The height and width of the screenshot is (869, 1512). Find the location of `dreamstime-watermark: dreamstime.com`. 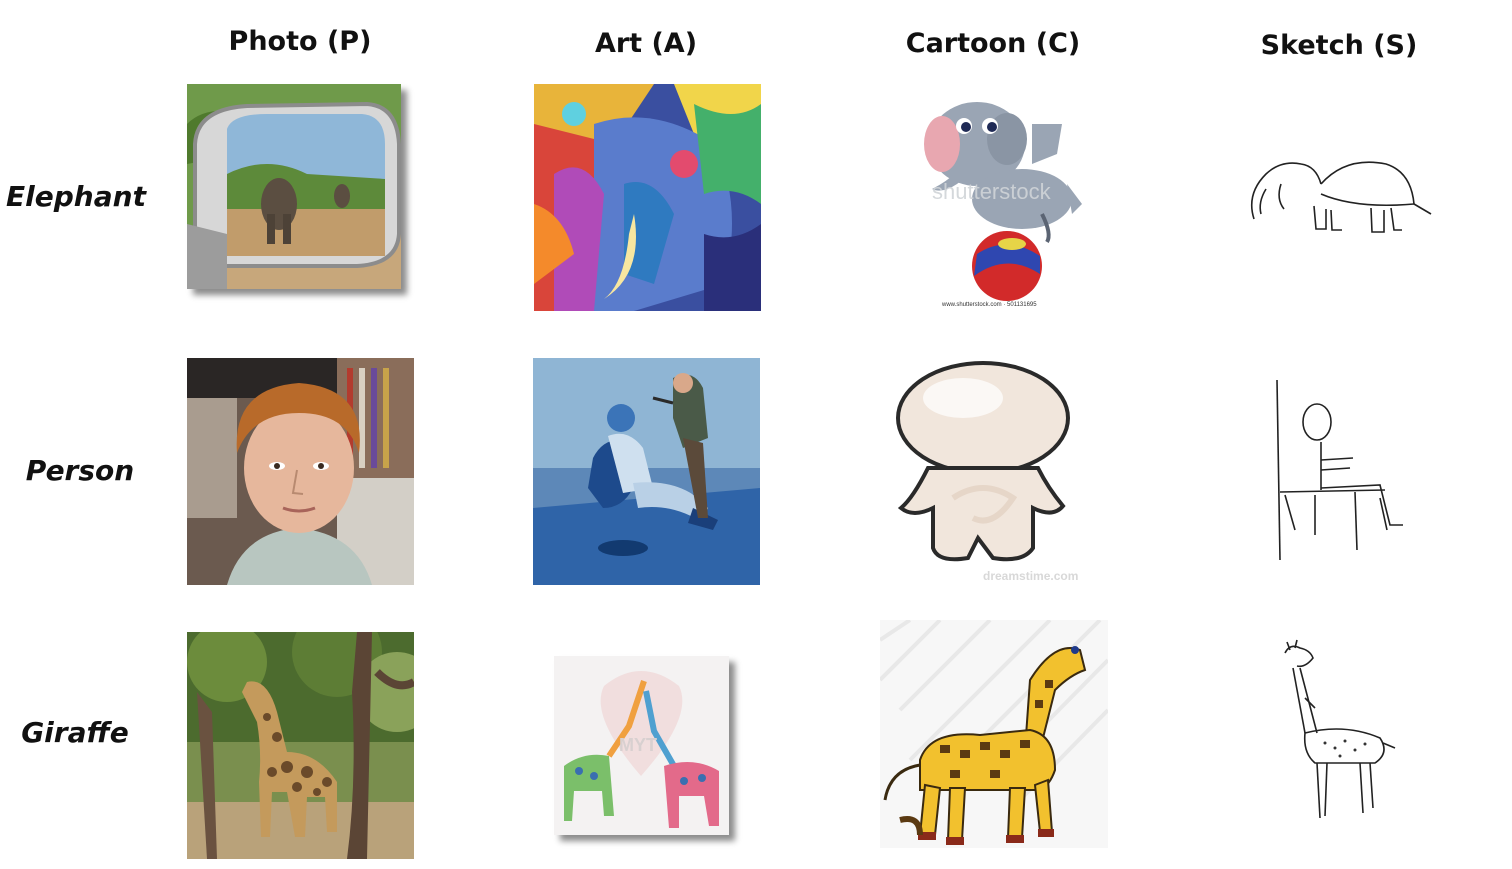

dreamstime-watermark: dreamstime.com is located at coordinates (1030, 576).